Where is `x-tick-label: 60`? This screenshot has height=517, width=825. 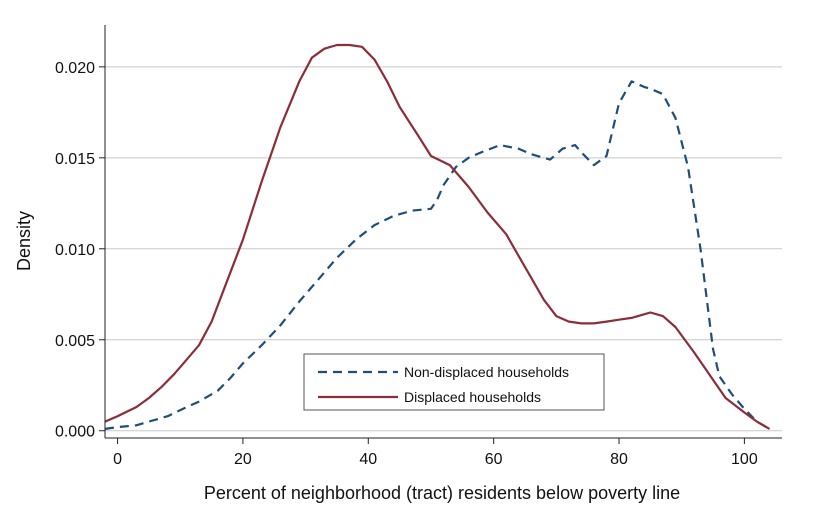 x-tick-label: 60 is located at coordinates (494, 459).